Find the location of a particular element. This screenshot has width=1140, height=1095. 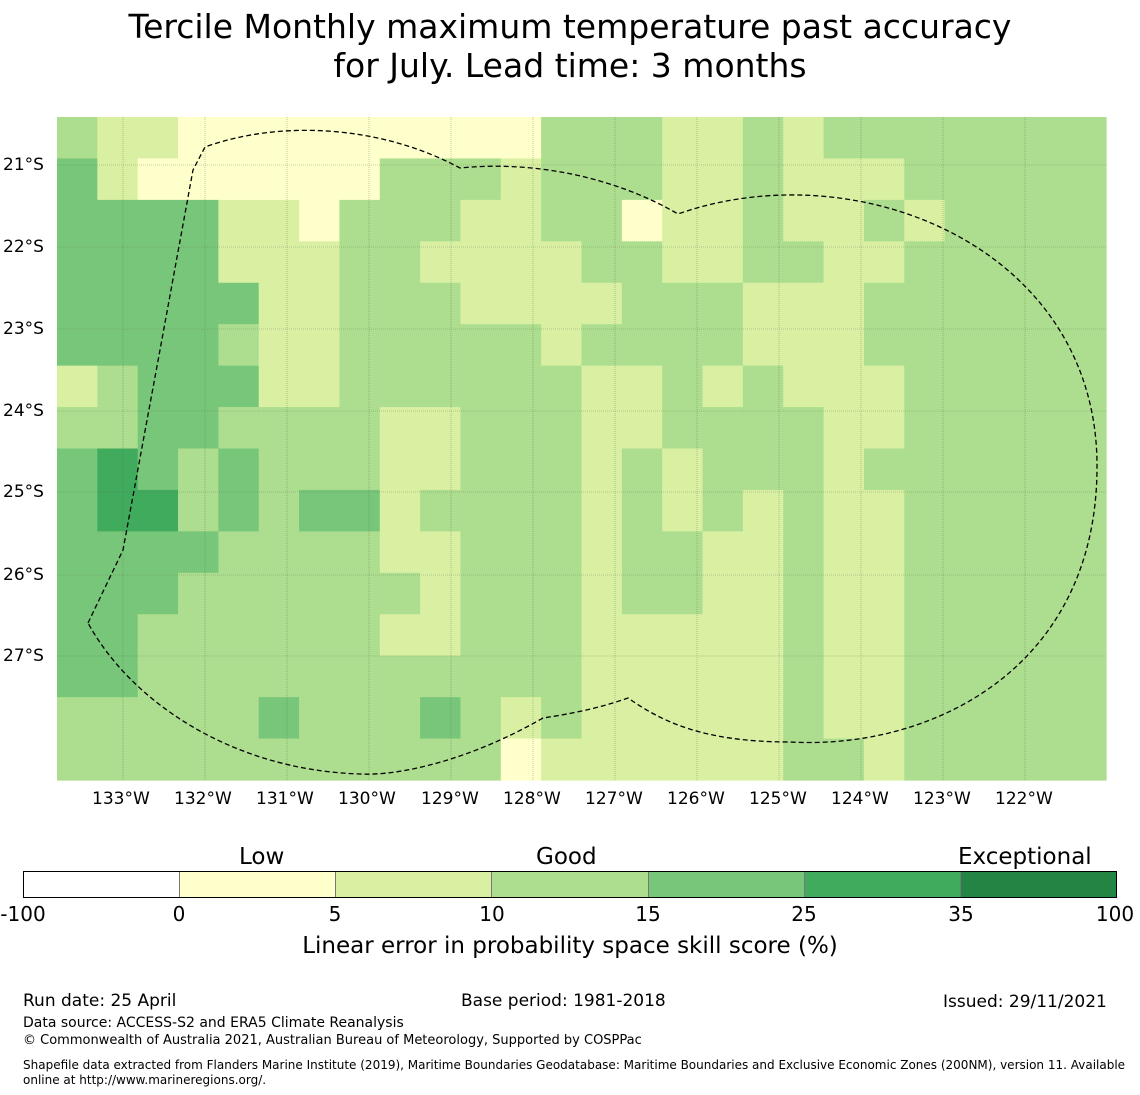

map-title-line2: for July. Lead time: 3 months is located at coordinates (570, 65).